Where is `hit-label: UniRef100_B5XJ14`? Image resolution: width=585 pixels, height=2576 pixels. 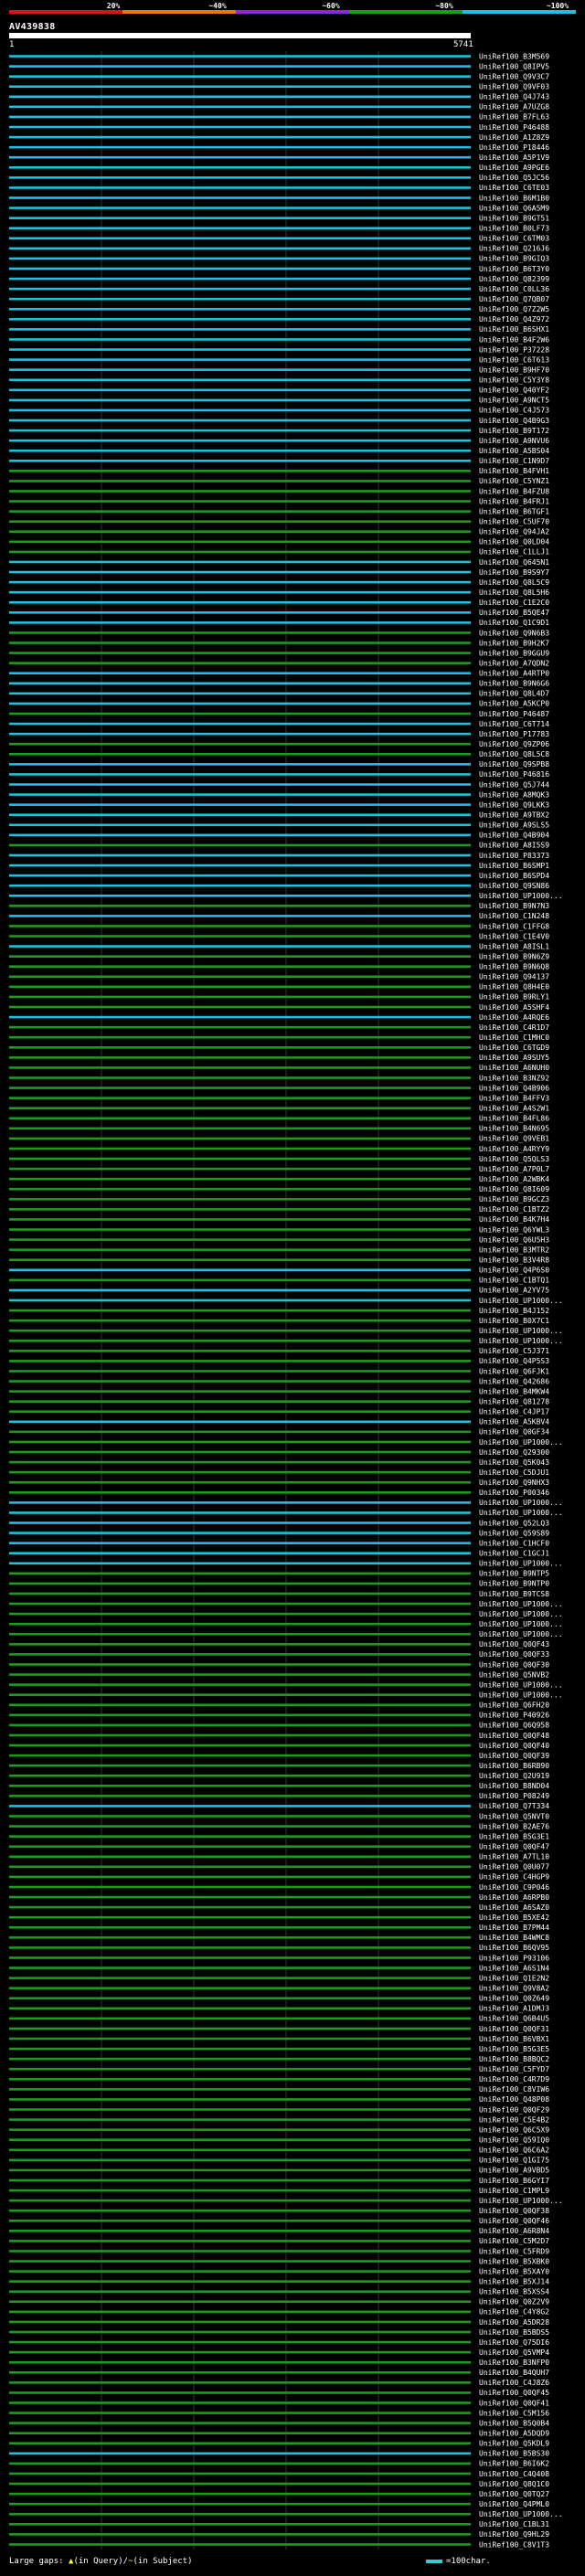 hit-label: UniRef100_B5XJ14 is located at coordinates (514, 2281).